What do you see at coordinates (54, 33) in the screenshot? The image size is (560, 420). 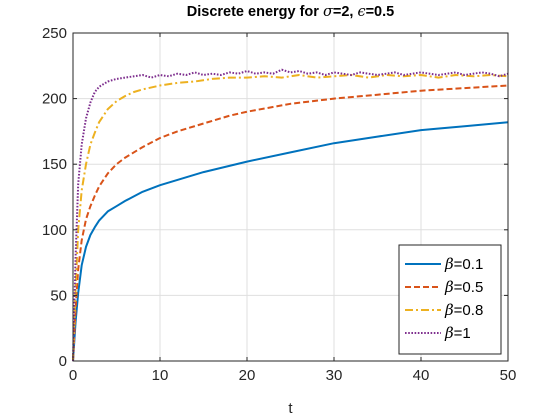 I see `y-tick-label: 250` at bounding box center [54, 33].